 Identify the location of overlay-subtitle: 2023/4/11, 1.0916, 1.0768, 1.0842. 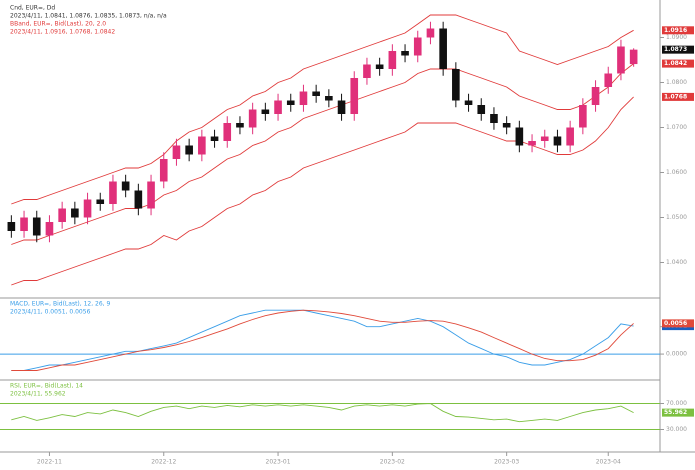
(62, 32).